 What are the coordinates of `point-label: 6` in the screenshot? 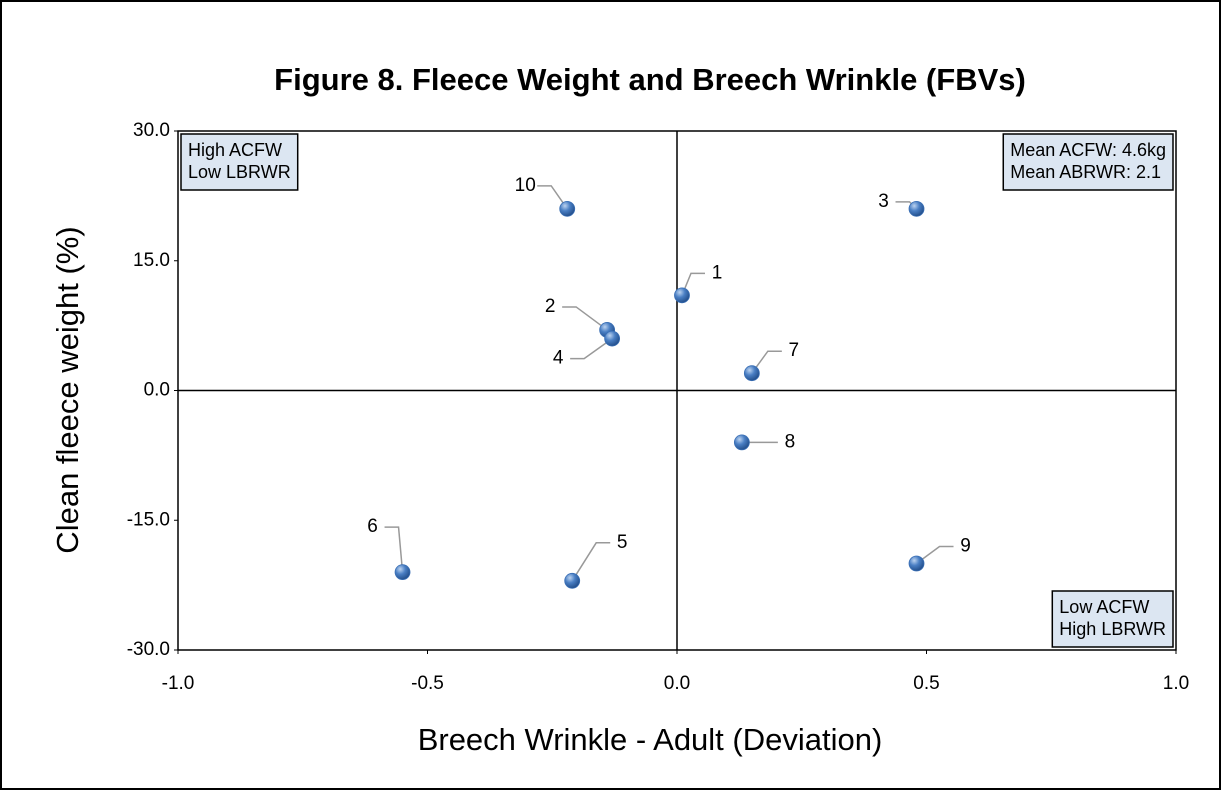 It's located at (372, 526).